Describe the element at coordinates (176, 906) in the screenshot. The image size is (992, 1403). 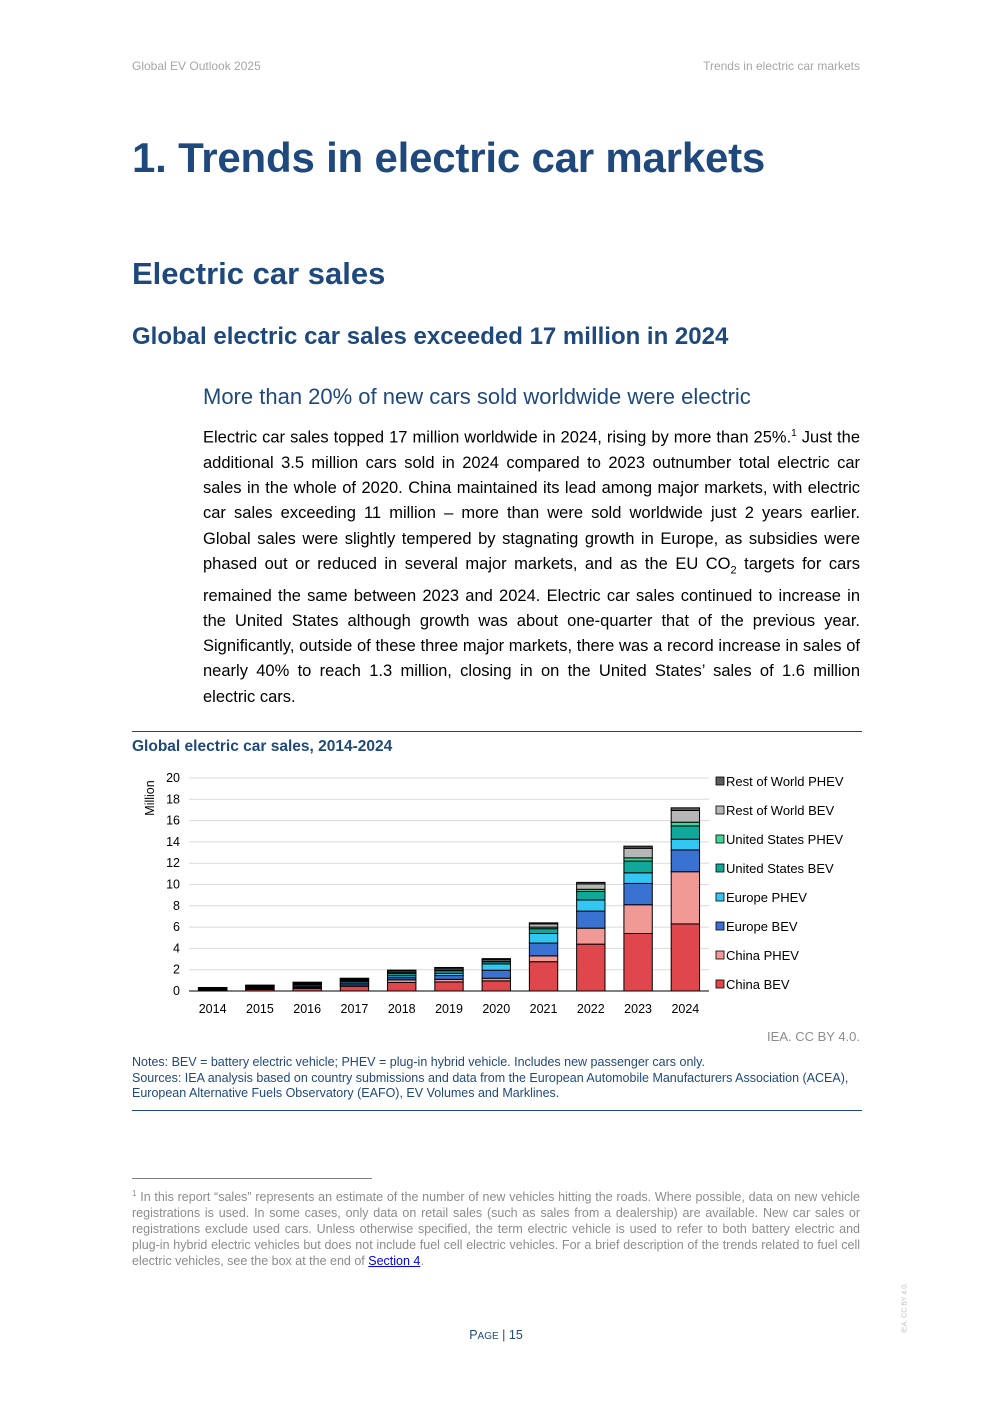
I see `y-tick-label: 8` at that location.